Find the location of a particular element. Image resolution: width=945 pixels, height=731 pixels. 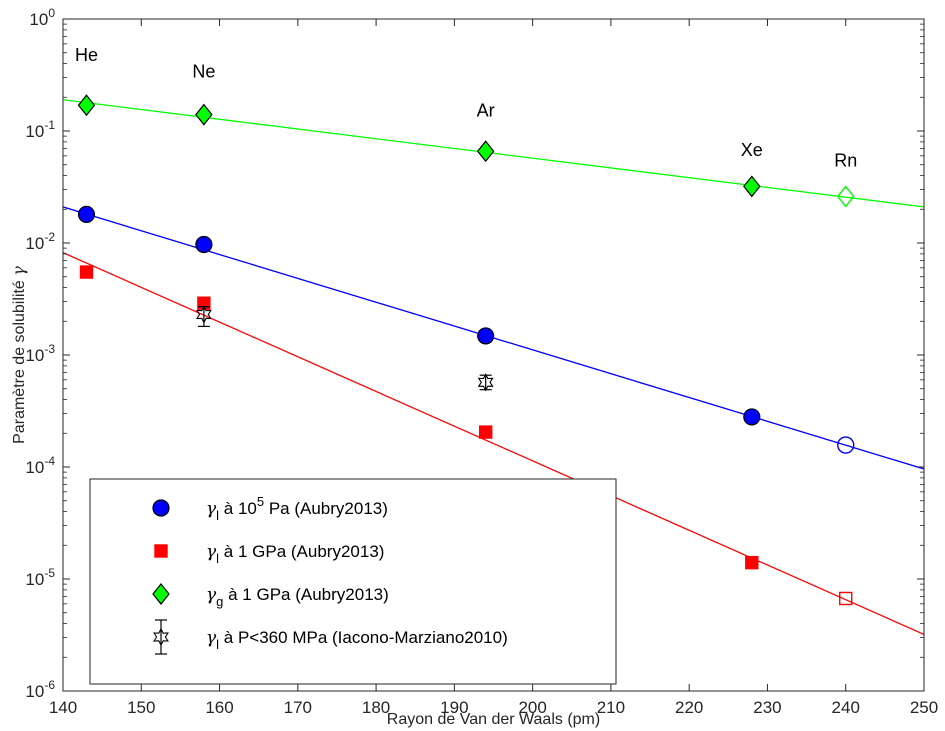

legend-marker-circle is located at coordinates (161, 508).